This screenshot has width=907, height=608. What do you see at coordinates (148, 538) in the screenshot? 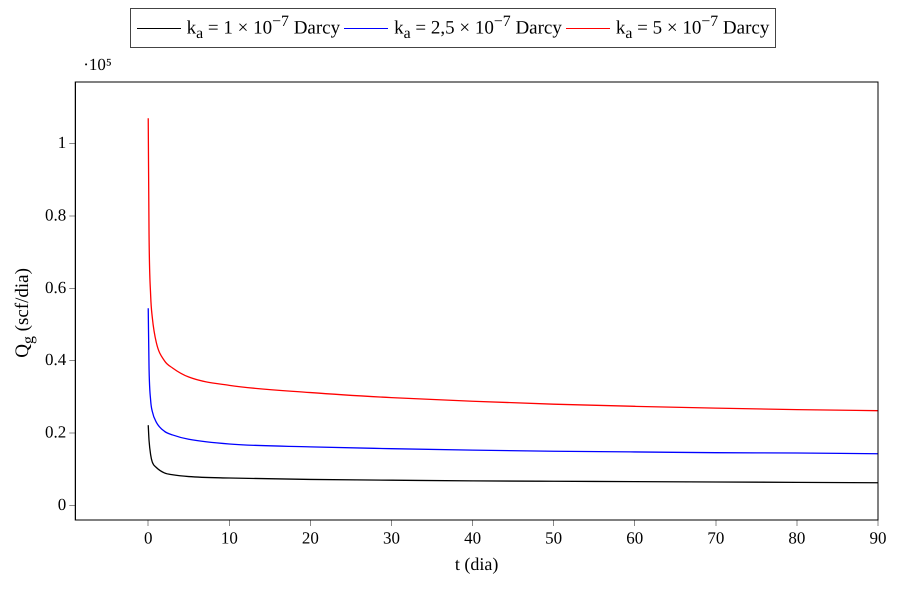
I see `x-tick-label: 0` at bounding box center [148, 538].